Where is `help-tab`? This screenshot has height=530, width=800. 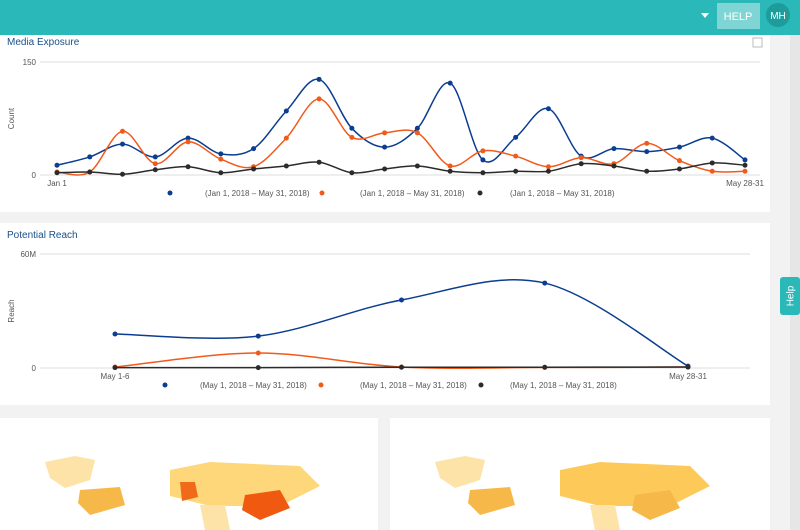
help-tab is located at coordinates (790, 296).